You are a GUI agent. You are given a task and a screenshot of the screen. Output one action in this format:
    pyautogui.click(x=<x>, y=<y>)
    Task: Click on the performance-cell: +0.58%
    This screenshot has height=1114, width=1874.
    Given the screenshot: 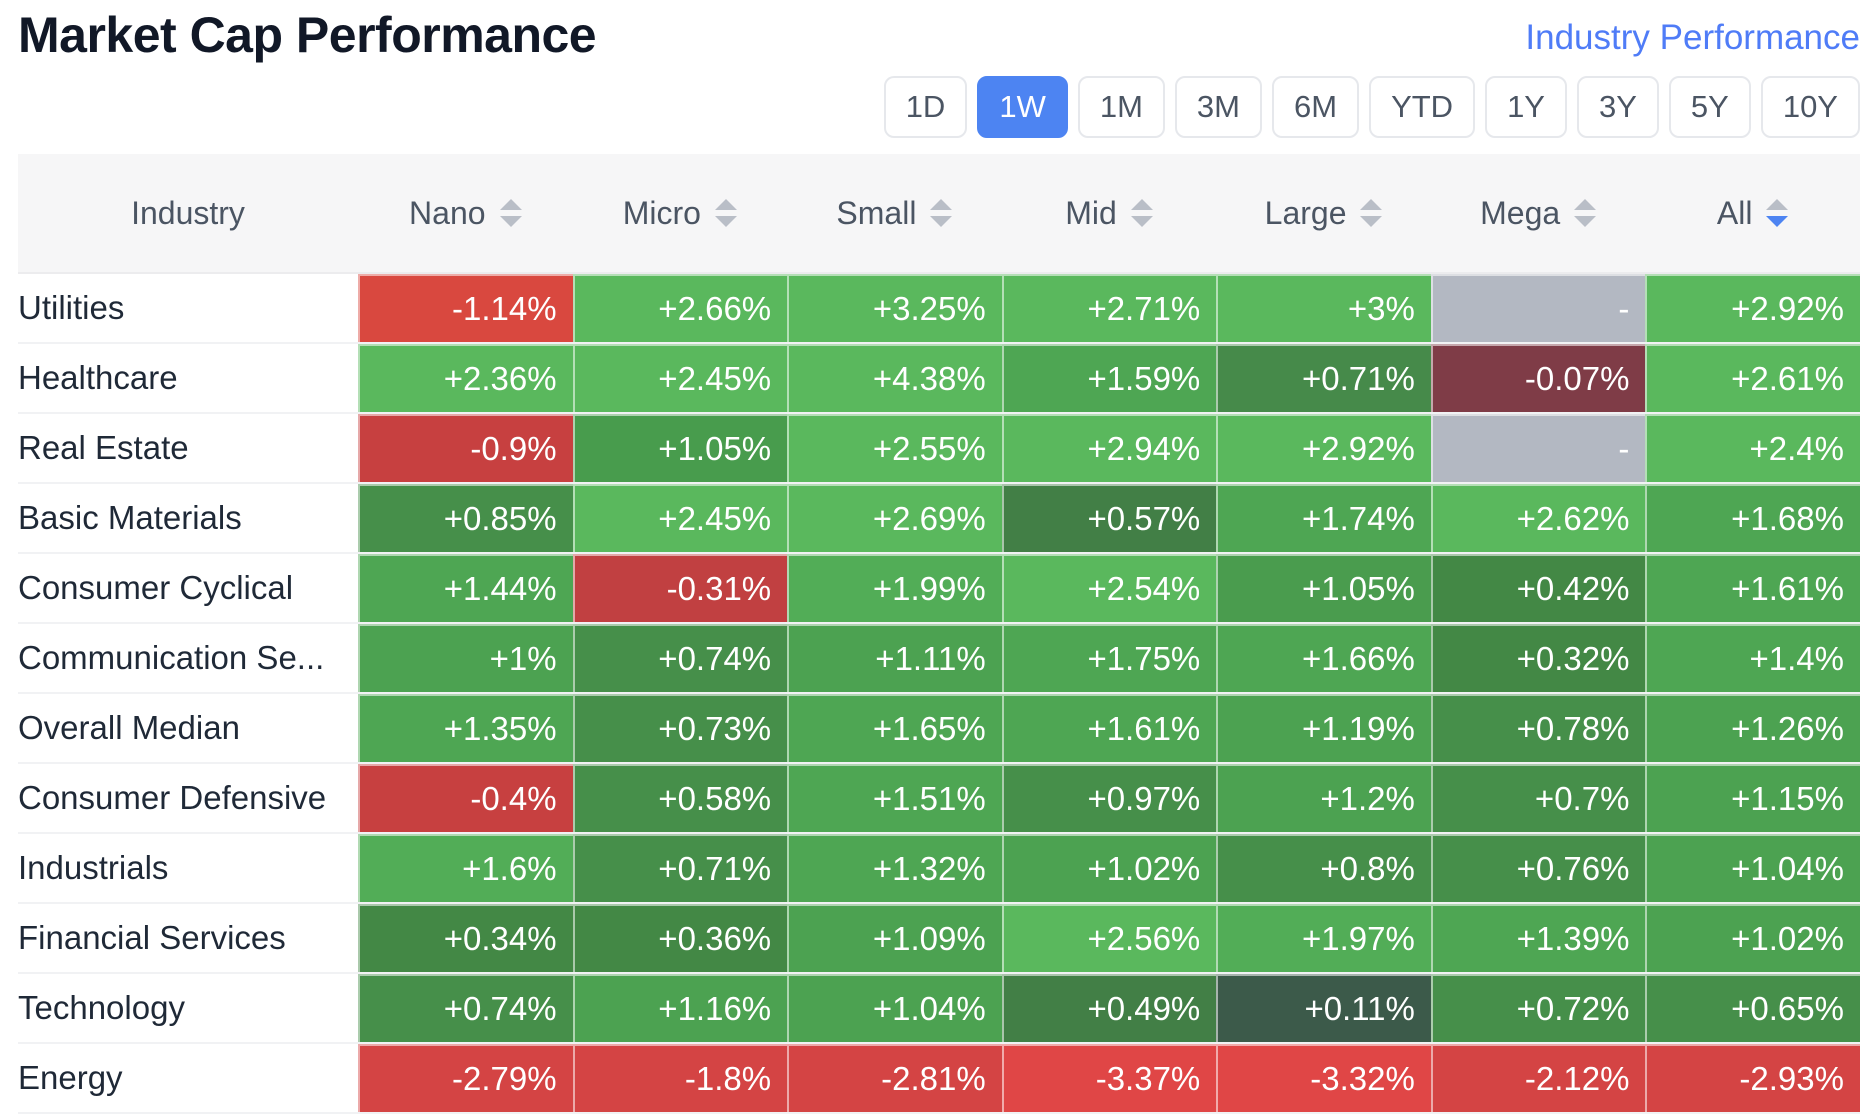 What is the action you would take?
    pyautogui.click(x=680, y=798)
    